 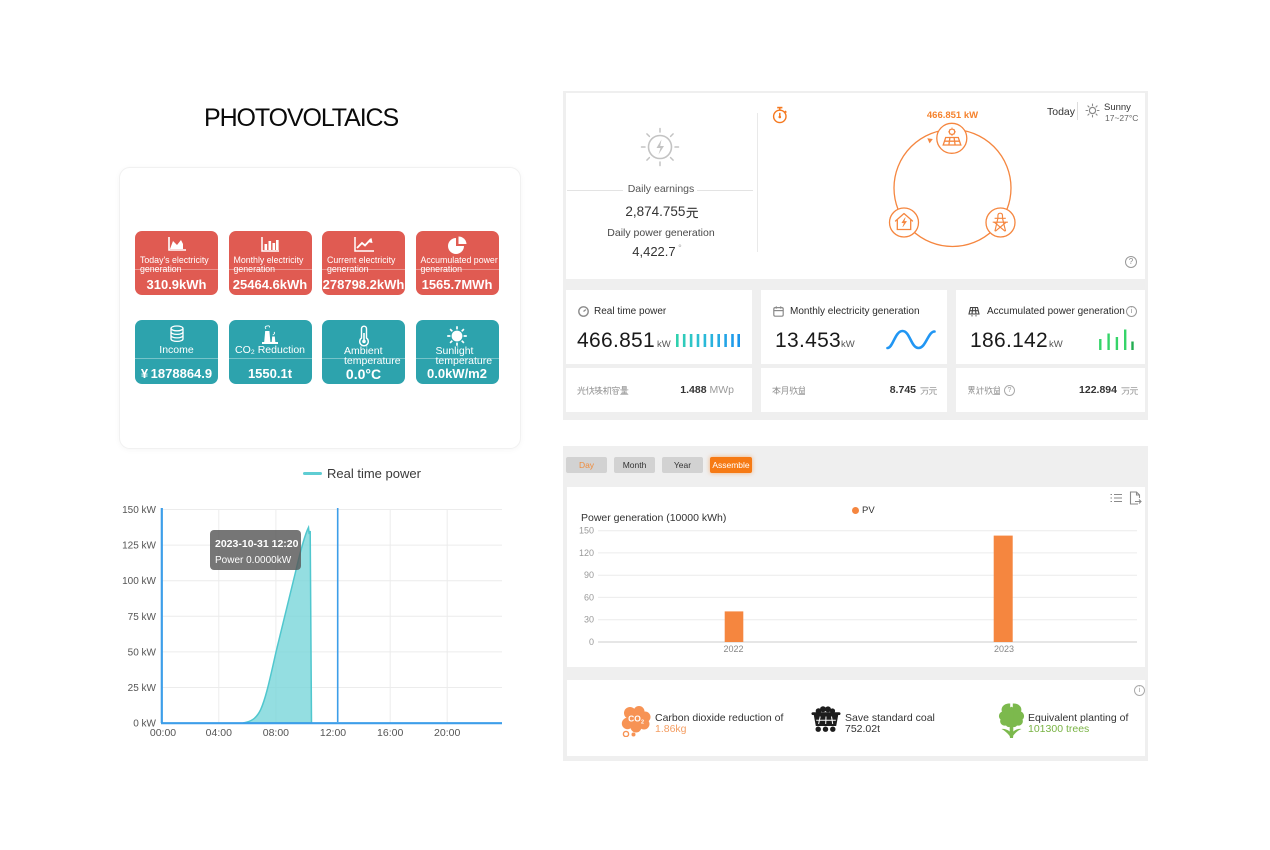 I want to click on svg-text: 00:00, so click(x=163, y=733).